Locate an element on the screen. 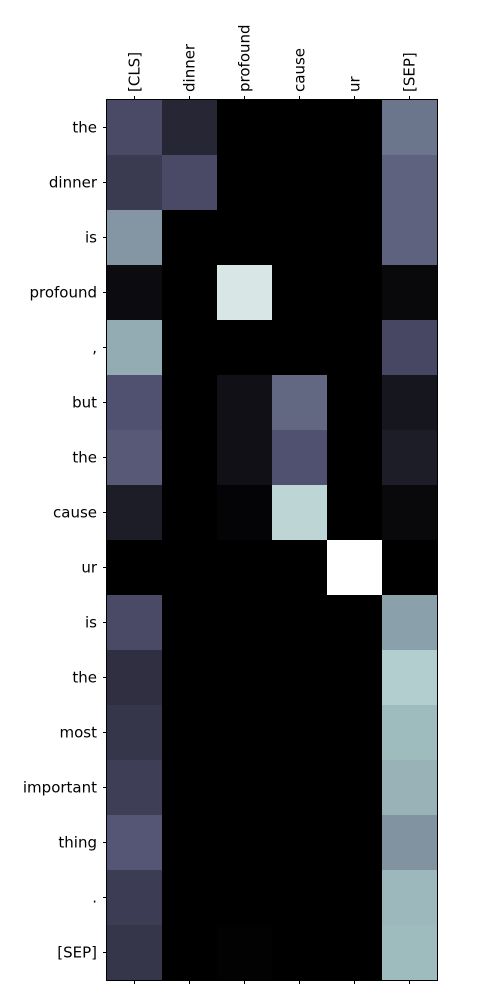 This screenshot has height=1000, width=500. y-tick-label: important is located at coordinates (60, 788).